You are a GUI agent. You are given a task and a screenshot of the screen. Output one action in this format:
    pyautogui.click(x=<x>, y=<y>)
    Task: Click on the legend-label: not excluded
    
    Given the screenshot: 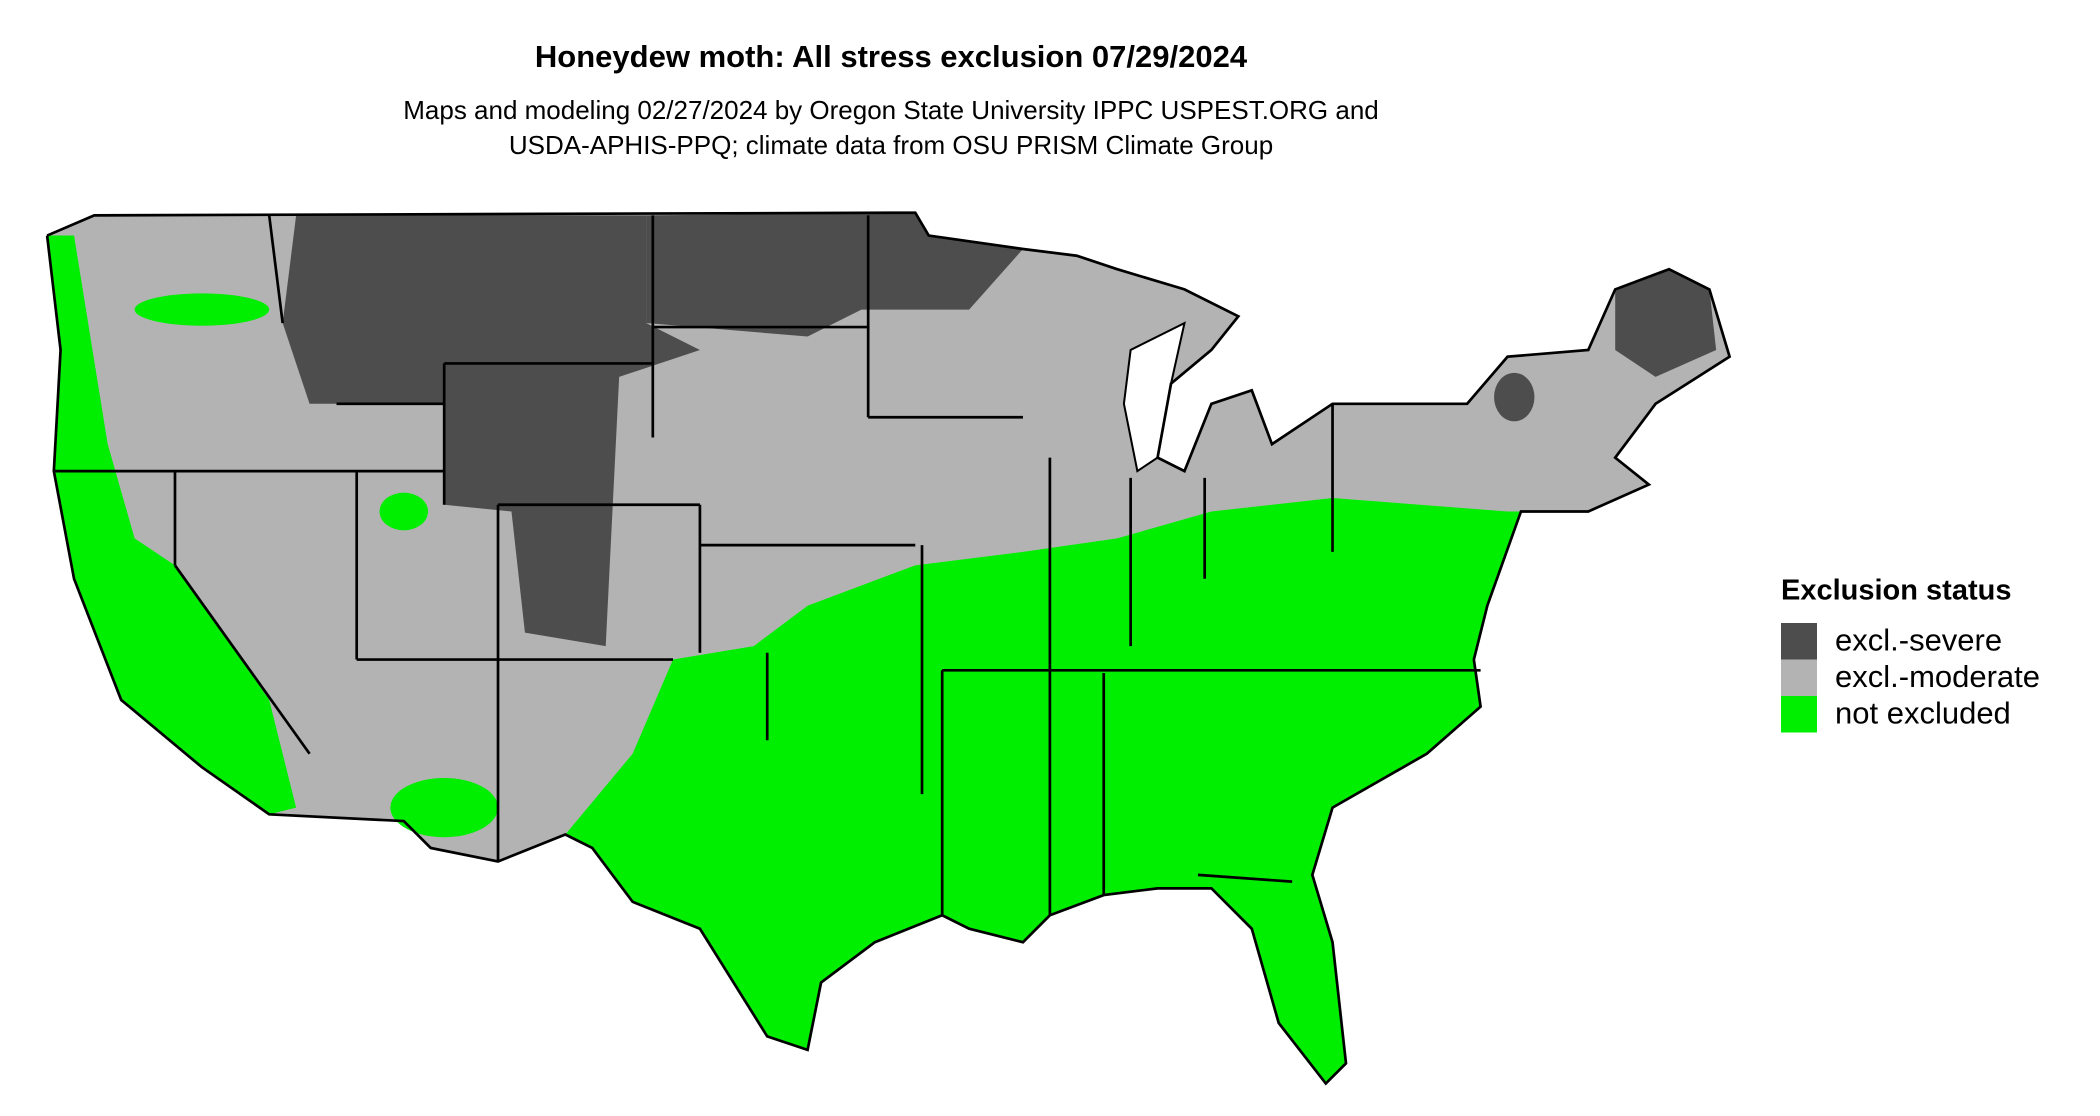 What is the action you would take?
    pyautogui.click(x=1923, y=712)
    